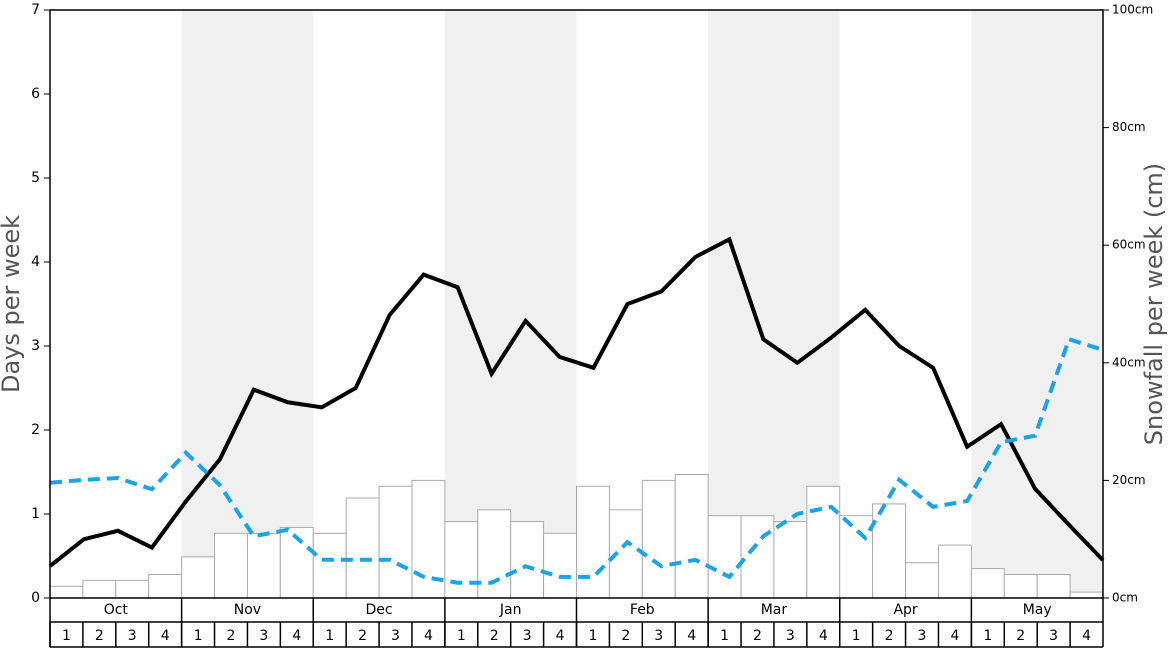 Image resolution: width=1168 pixels, height=648 pixels. What do you see at coordinates (35, 430) in the screenshot?
I see `y-tick-label: 2` at bounding box center [35, 430].